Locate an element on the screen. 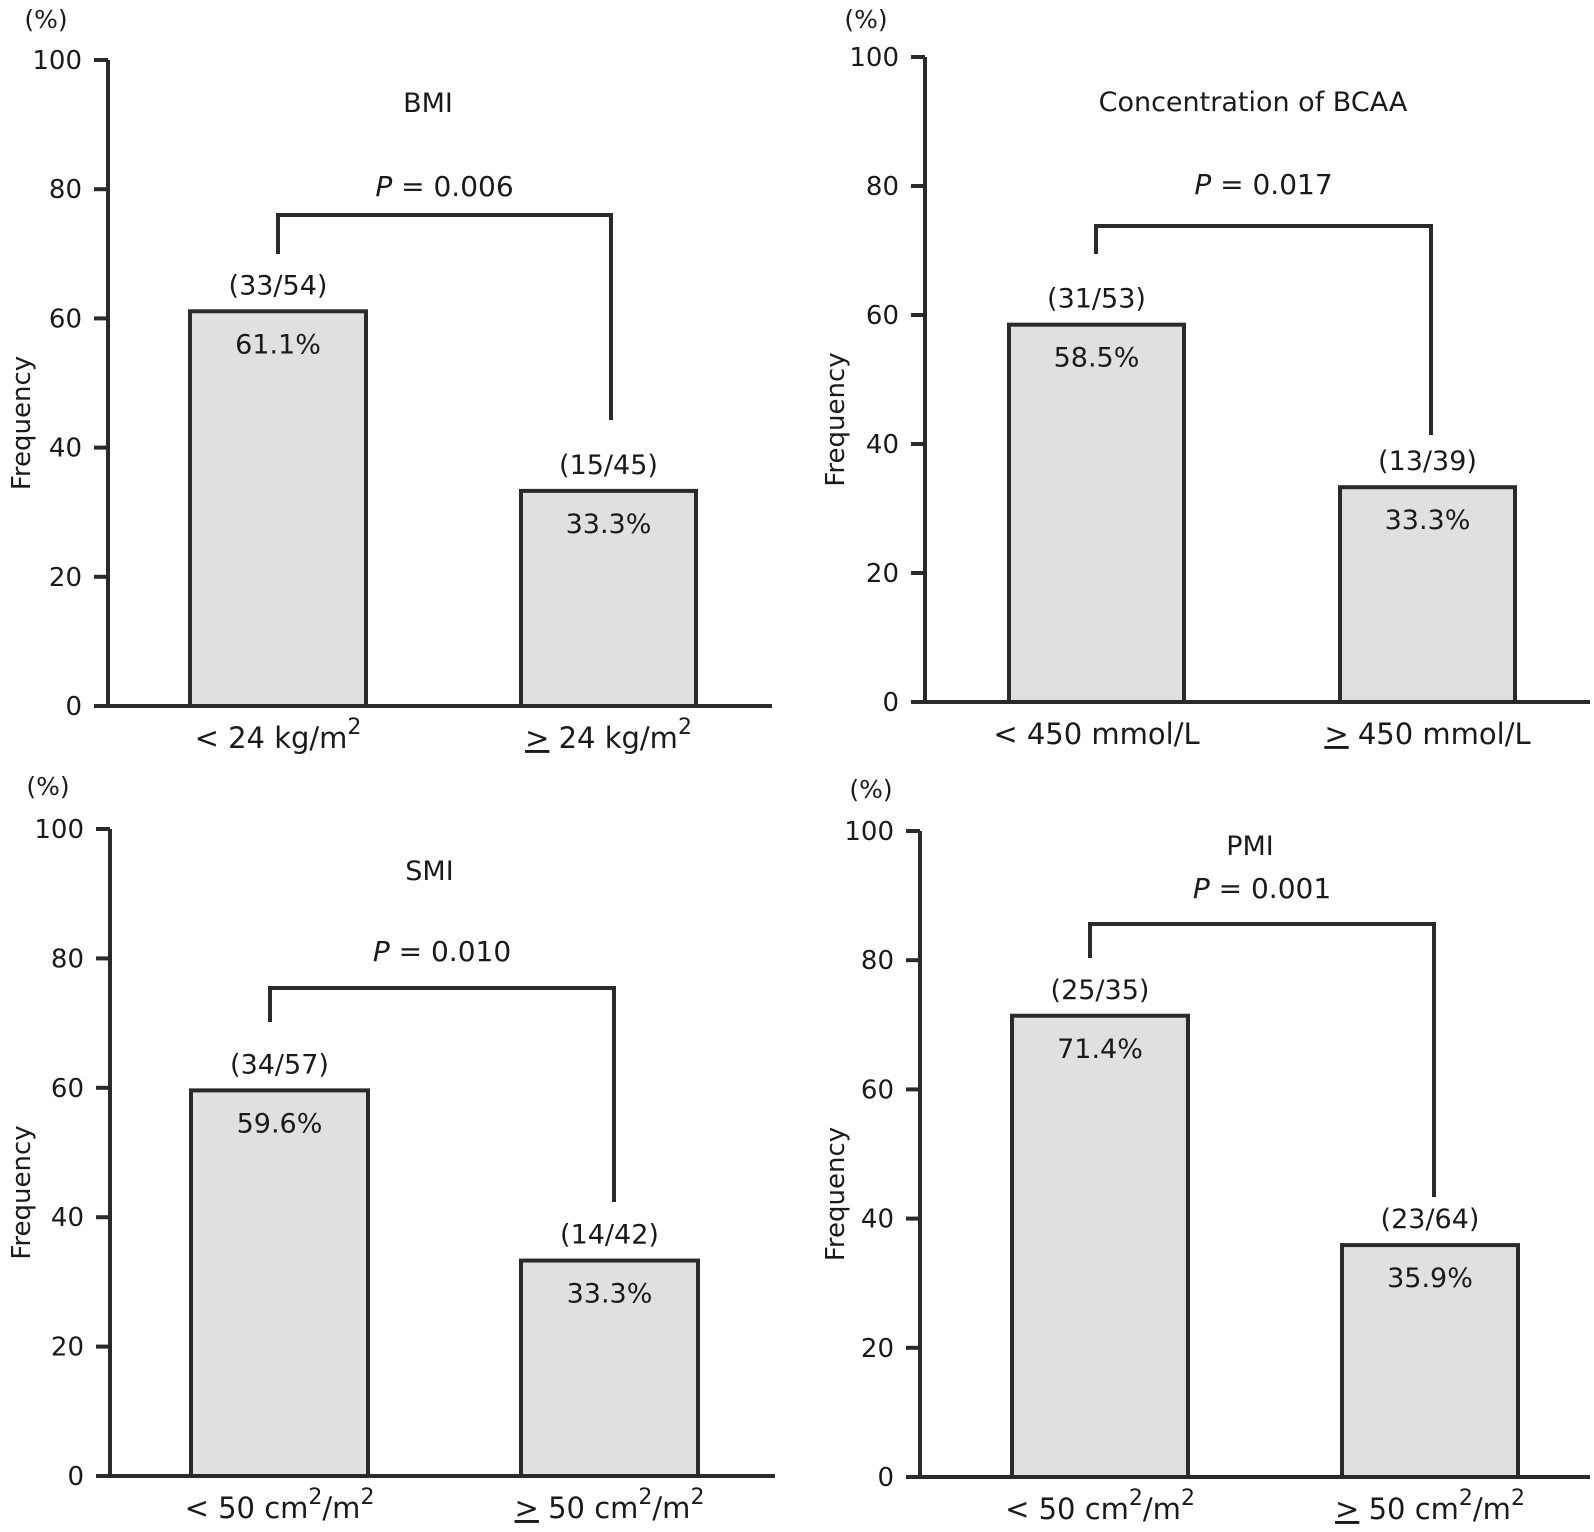  bar-value-label: 61.1% is located at coordinates (278, 344).